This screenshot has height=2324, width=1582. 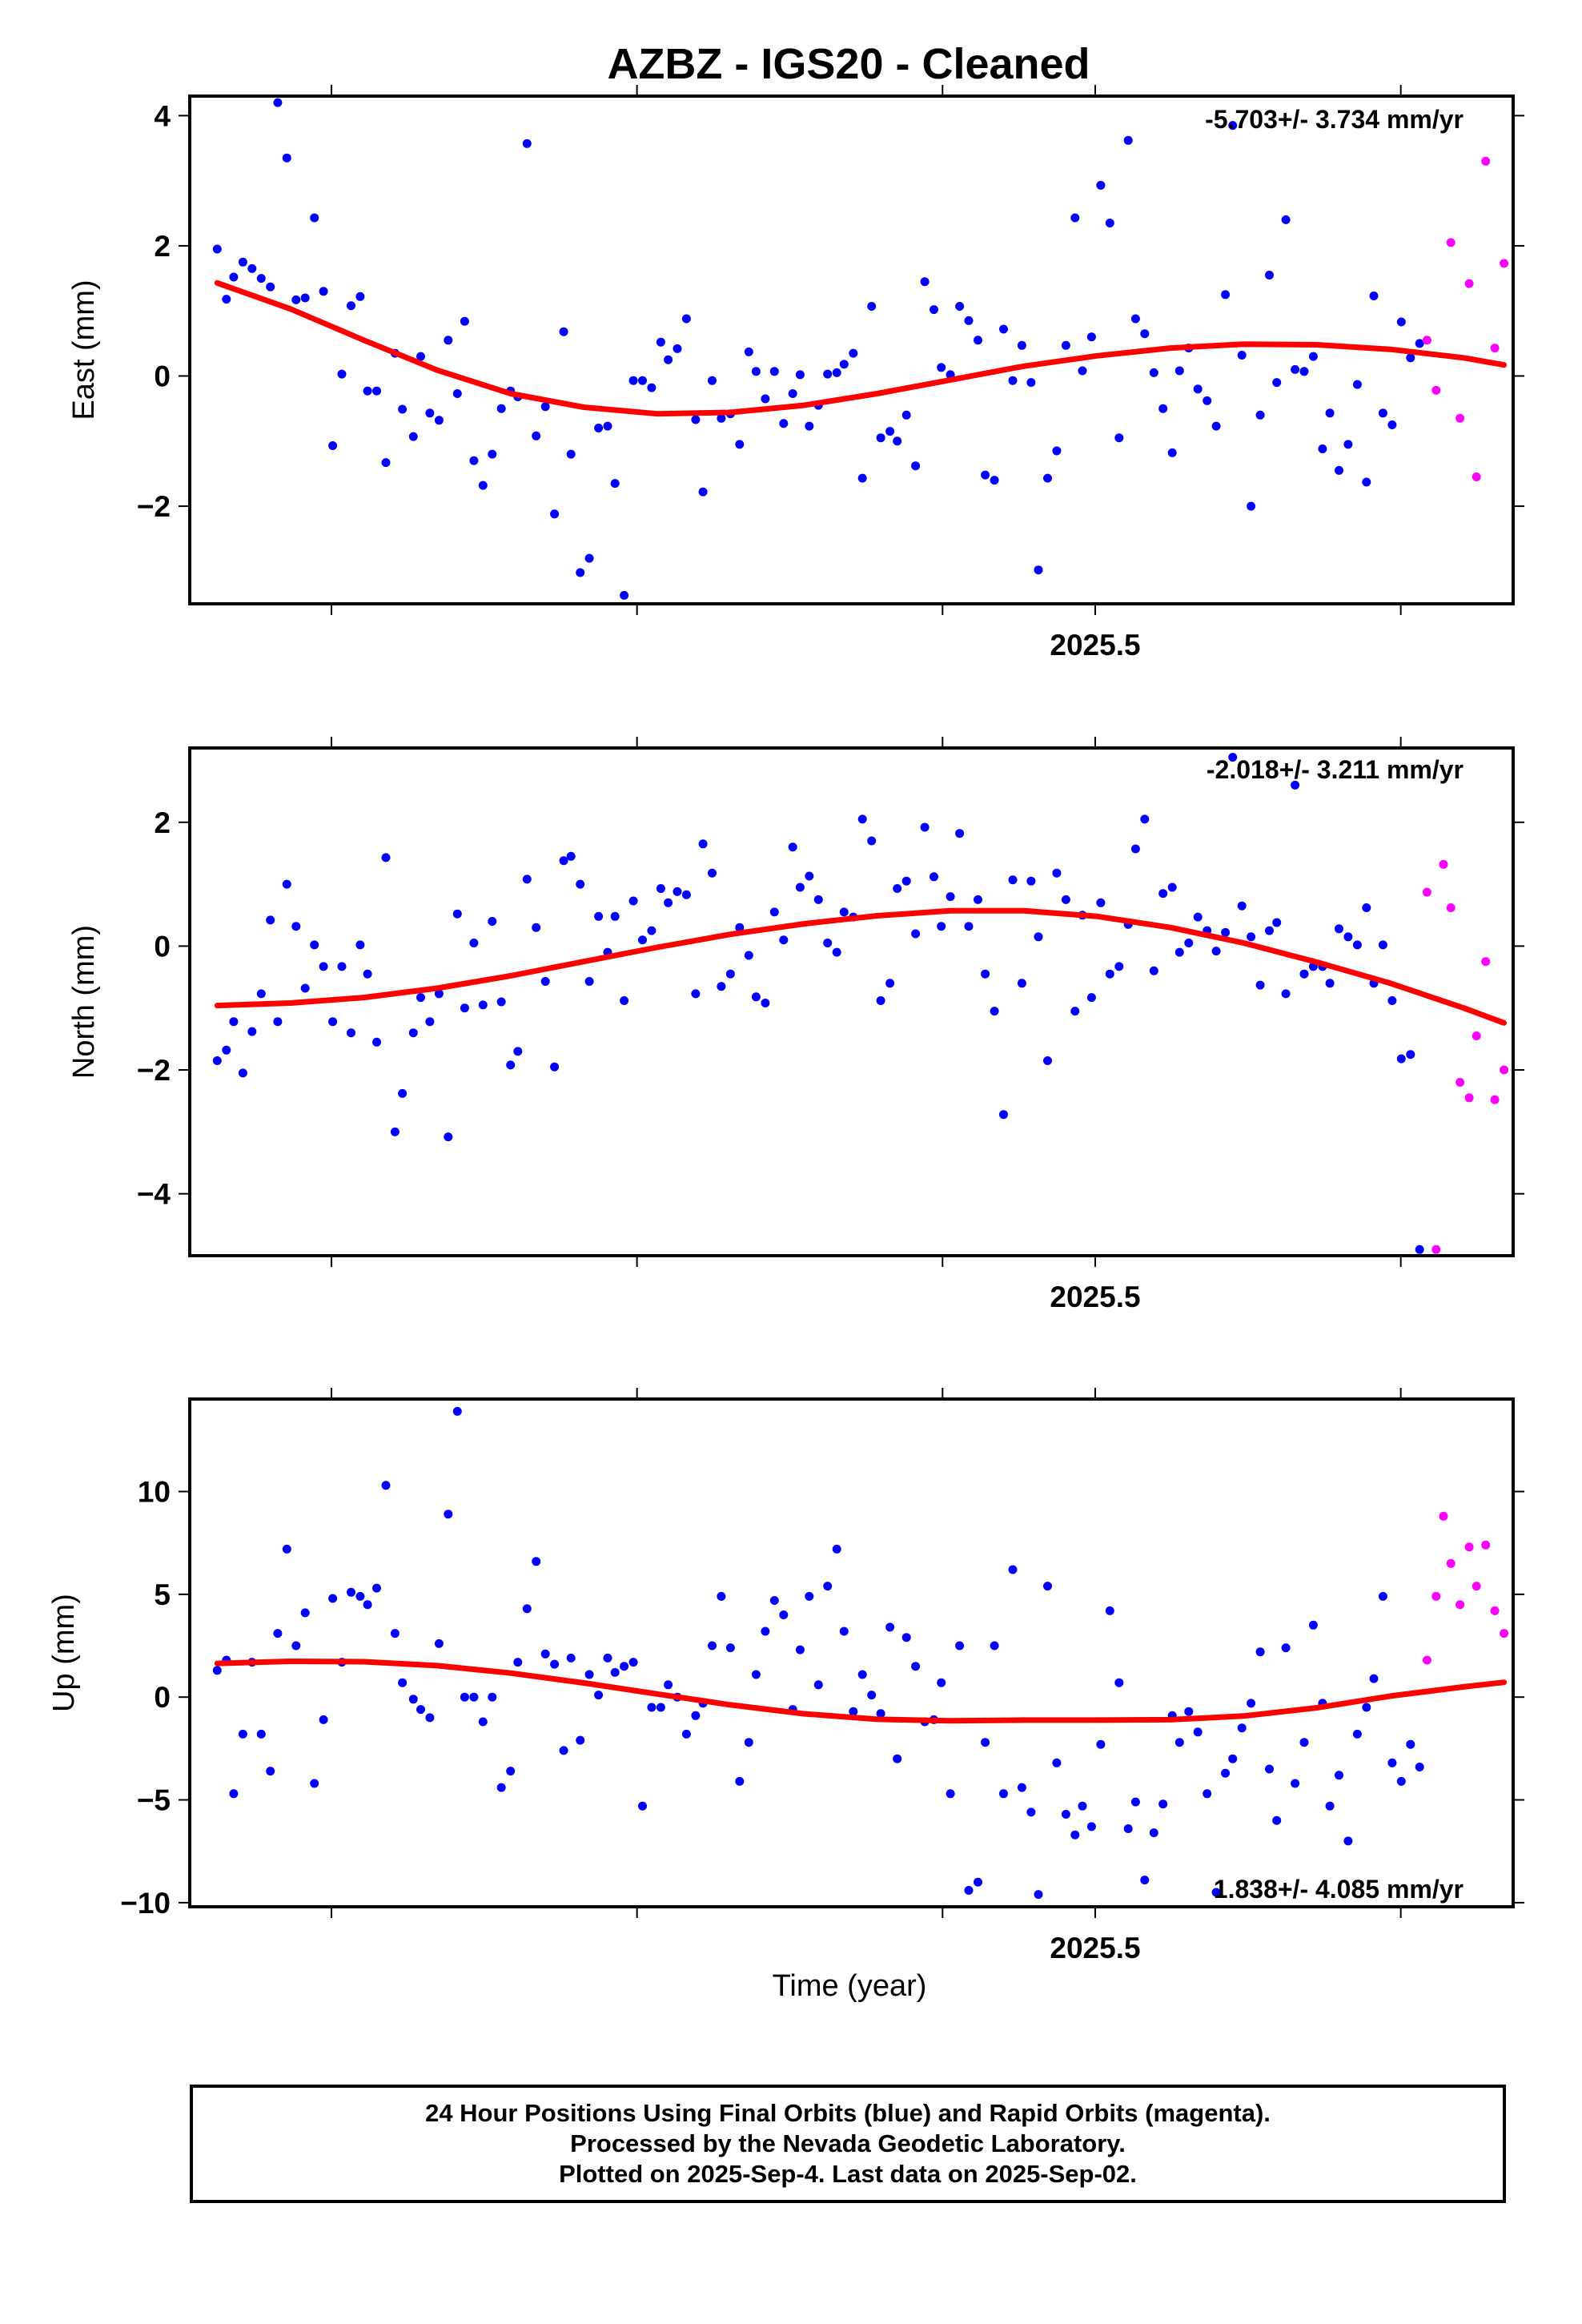 What do you see at coordinates (1095, 1297) in the screenshot?
I see `north-xtick-label: 2025.5` at bounding box center [1095, 1297].